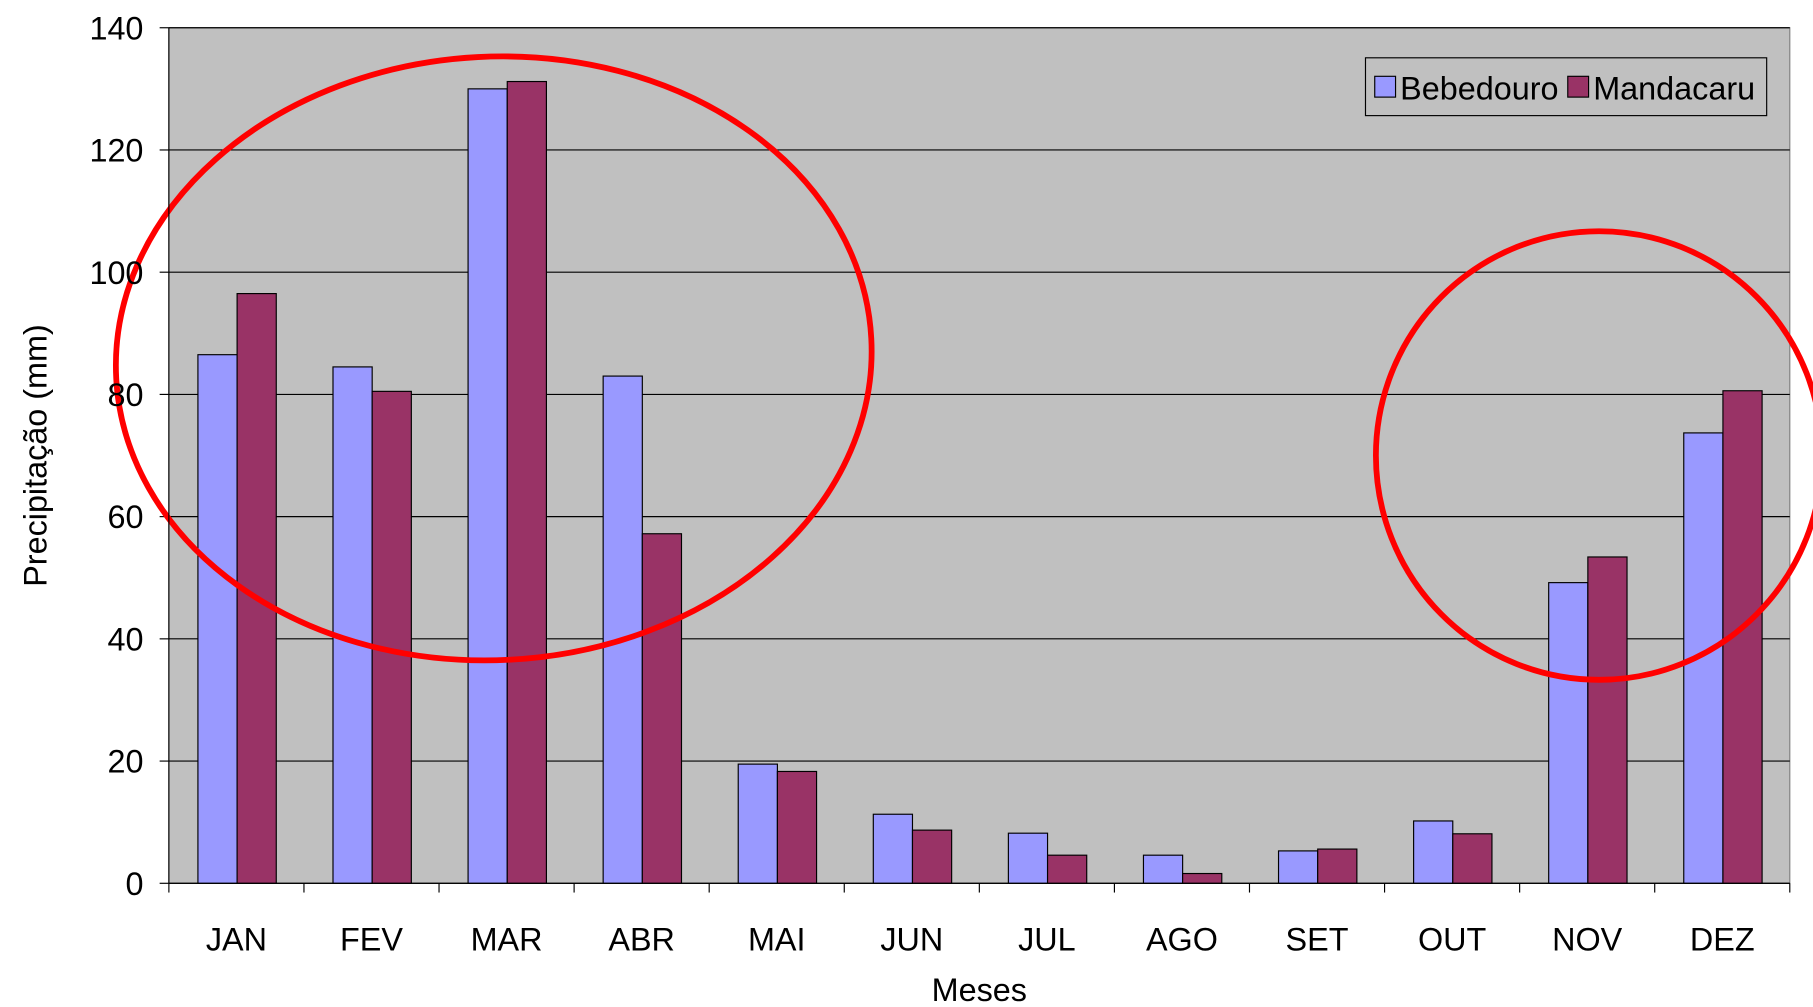 This screenshot has height=1007, width=1813. I want to click on y-tick-label: 80, so click(125, 395).